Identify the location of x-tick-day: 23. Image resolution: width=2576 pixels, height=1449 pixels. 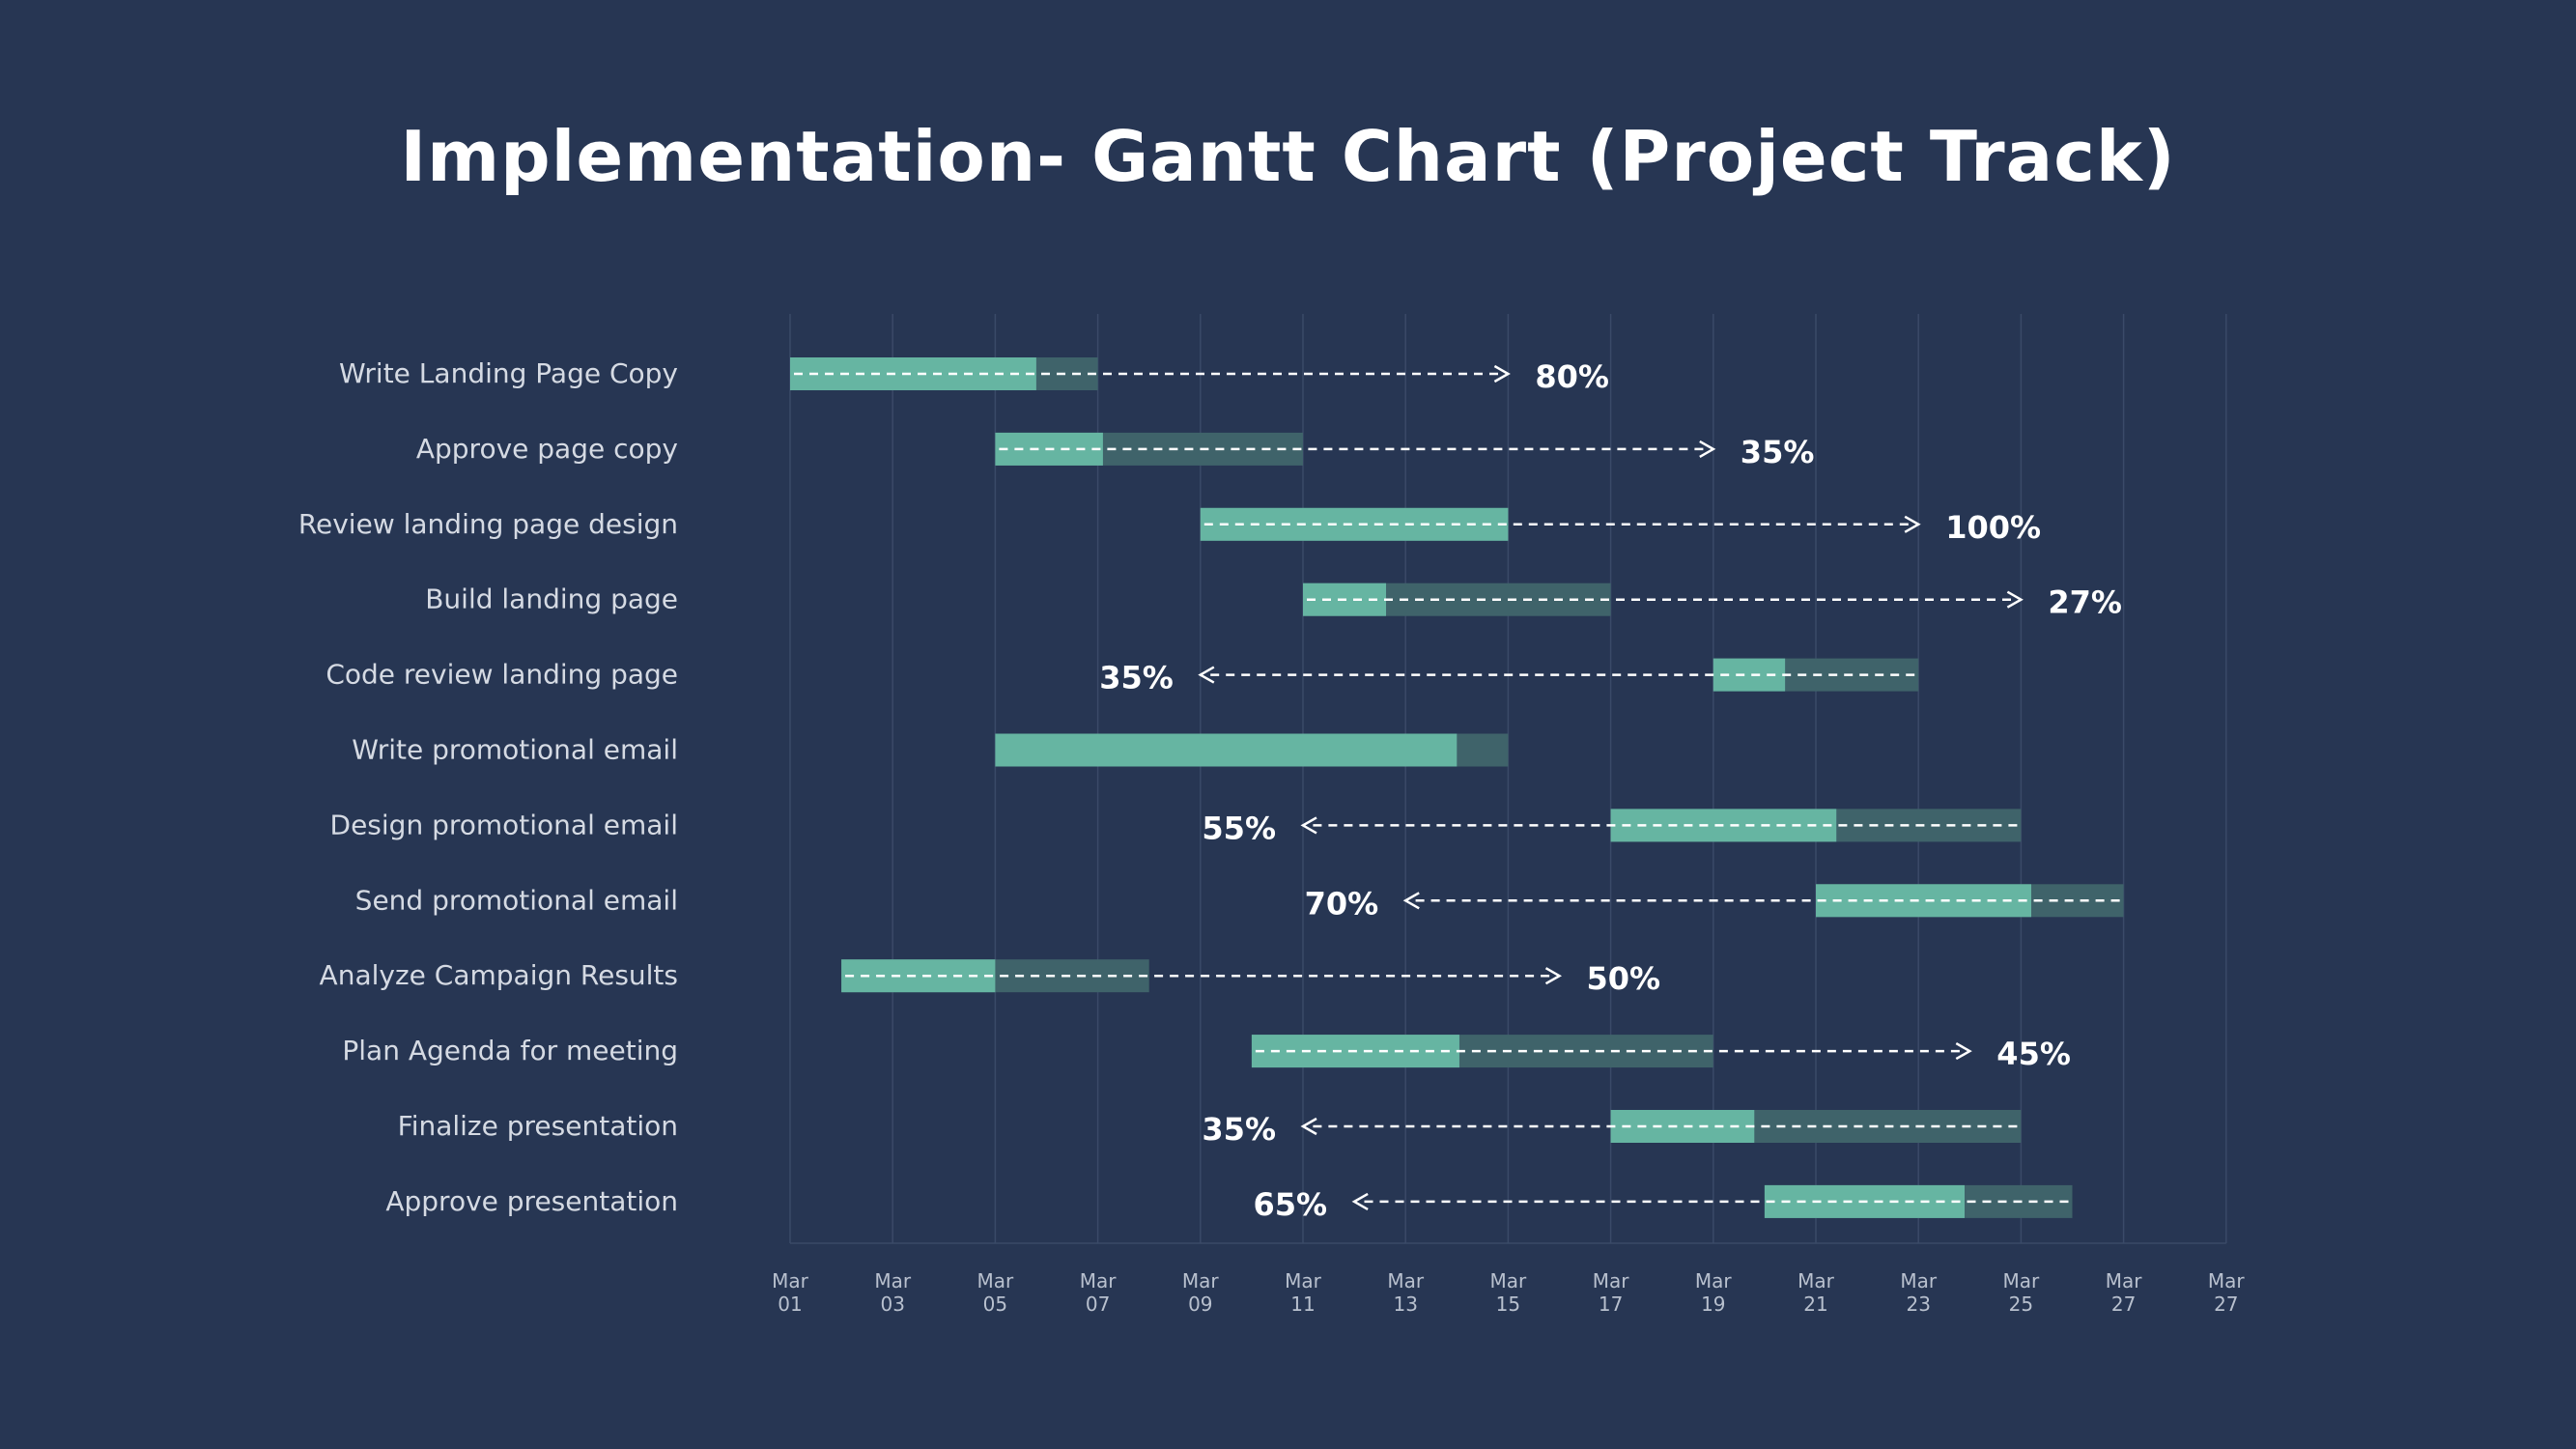
(1918, 1304).